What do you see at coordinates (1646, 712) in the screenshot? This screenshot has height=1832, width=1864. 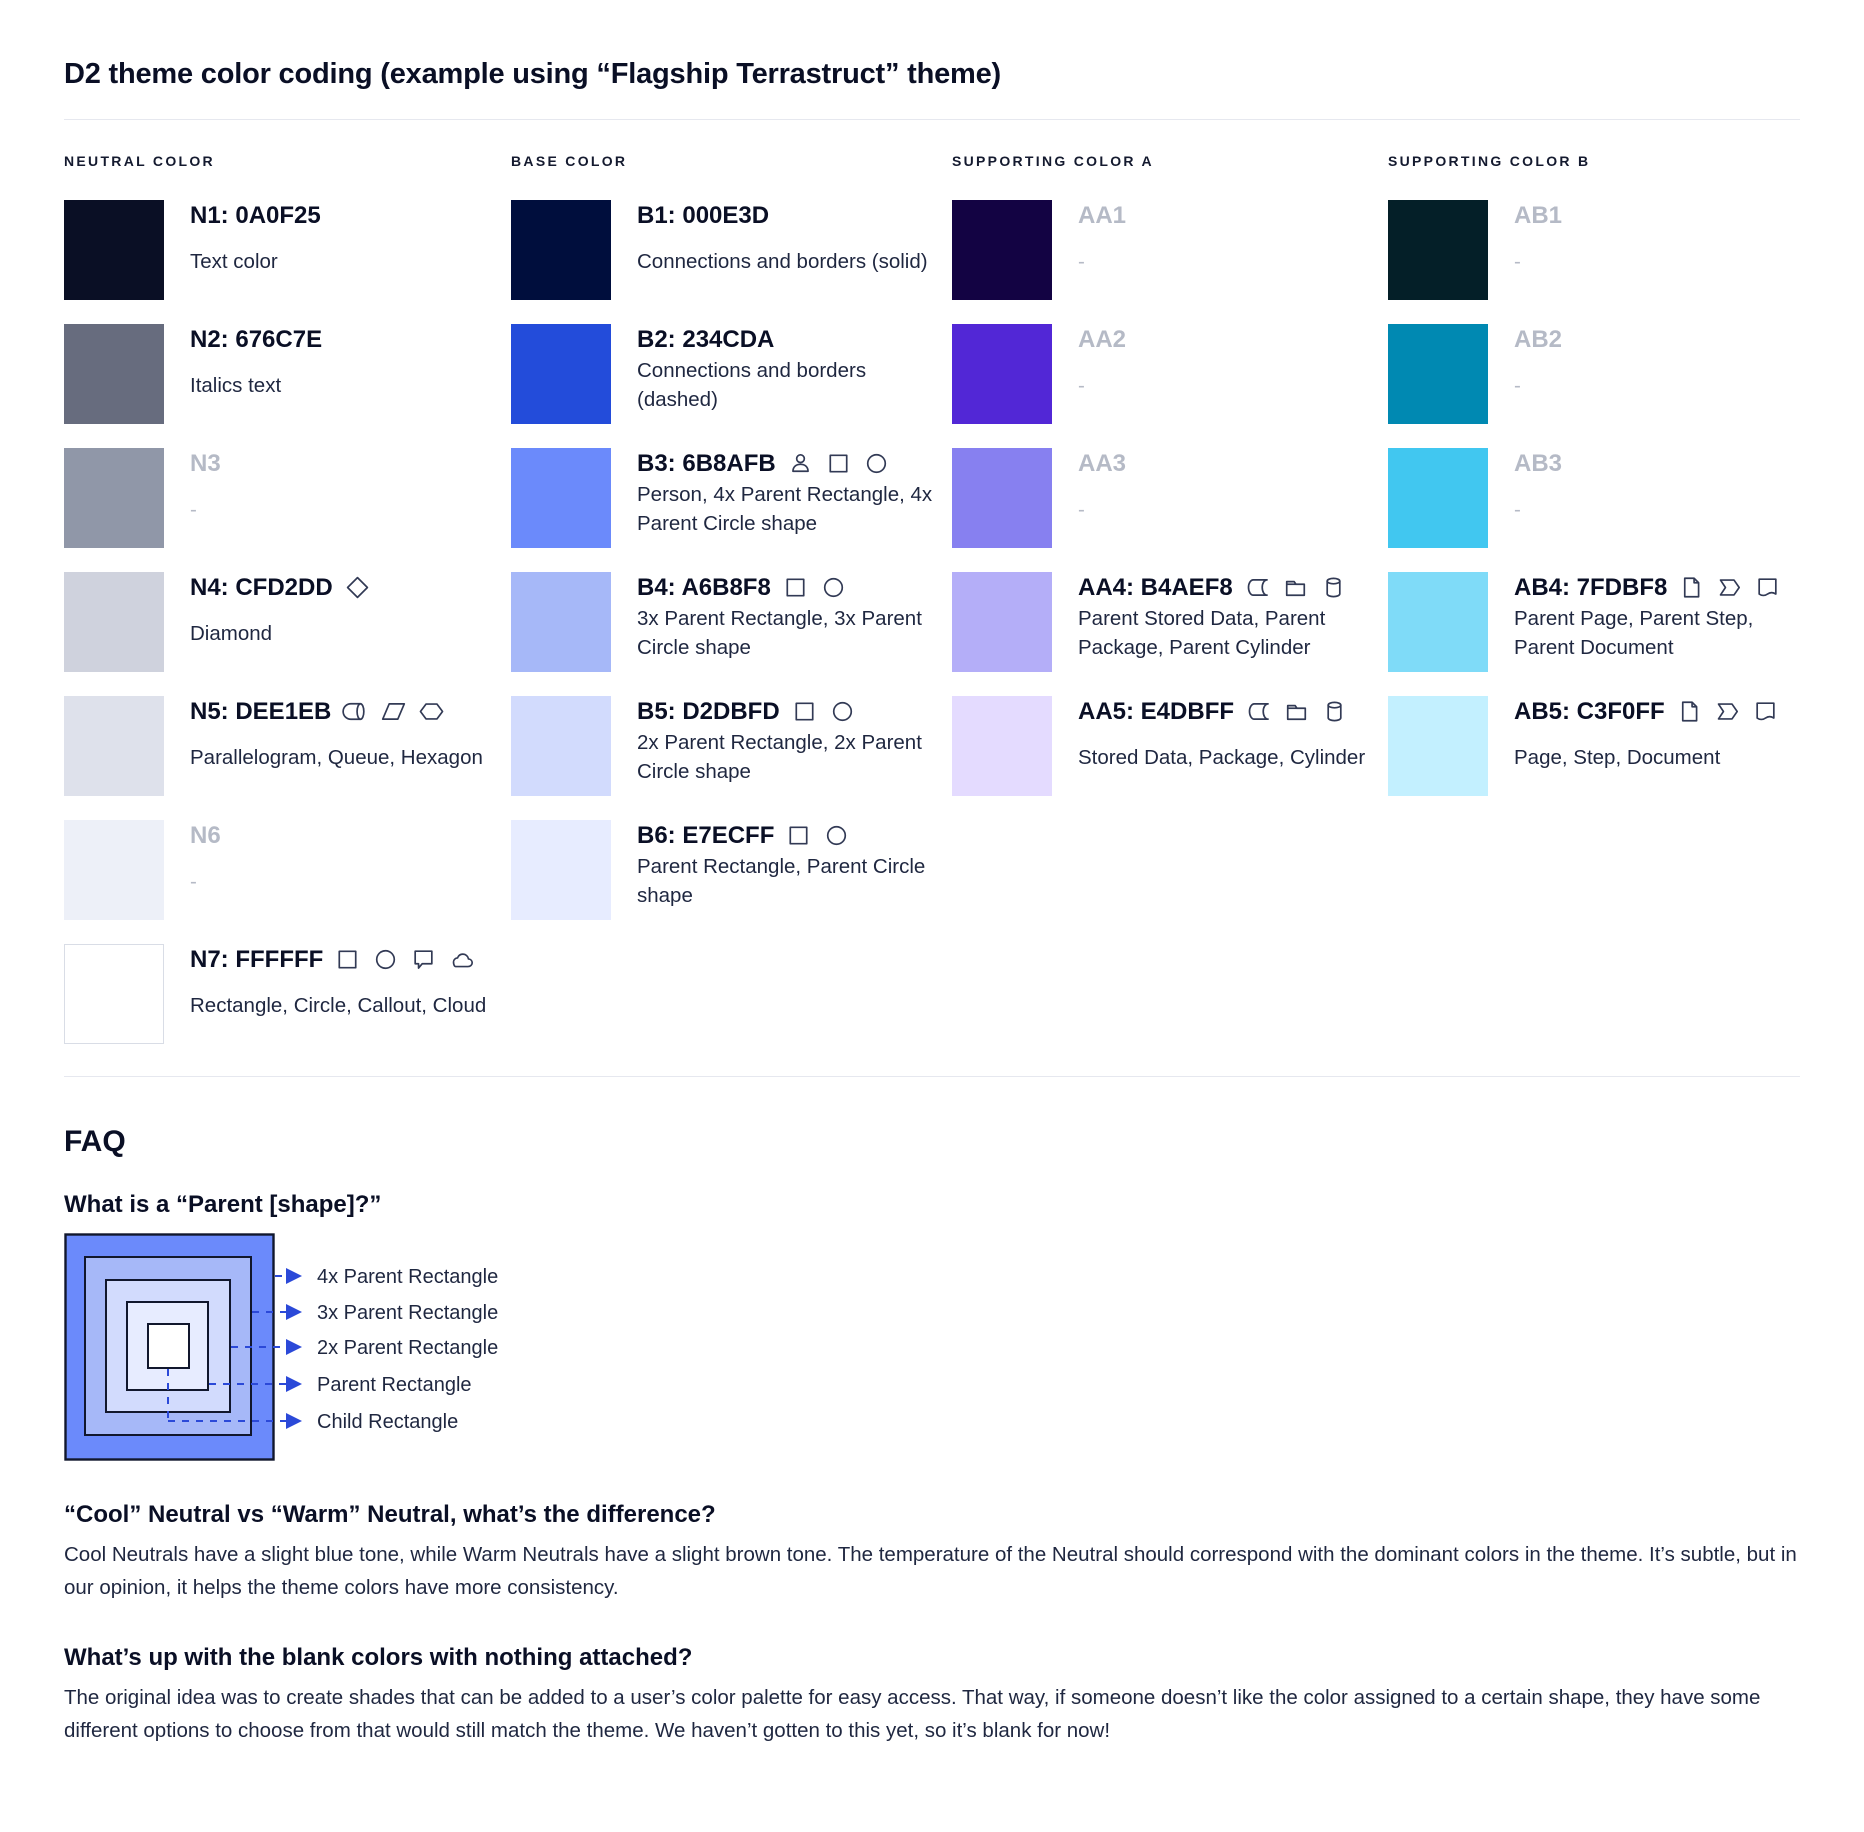 I see `swatch-label: AB5: C3F0FF` at bounding box center [1646, 712].